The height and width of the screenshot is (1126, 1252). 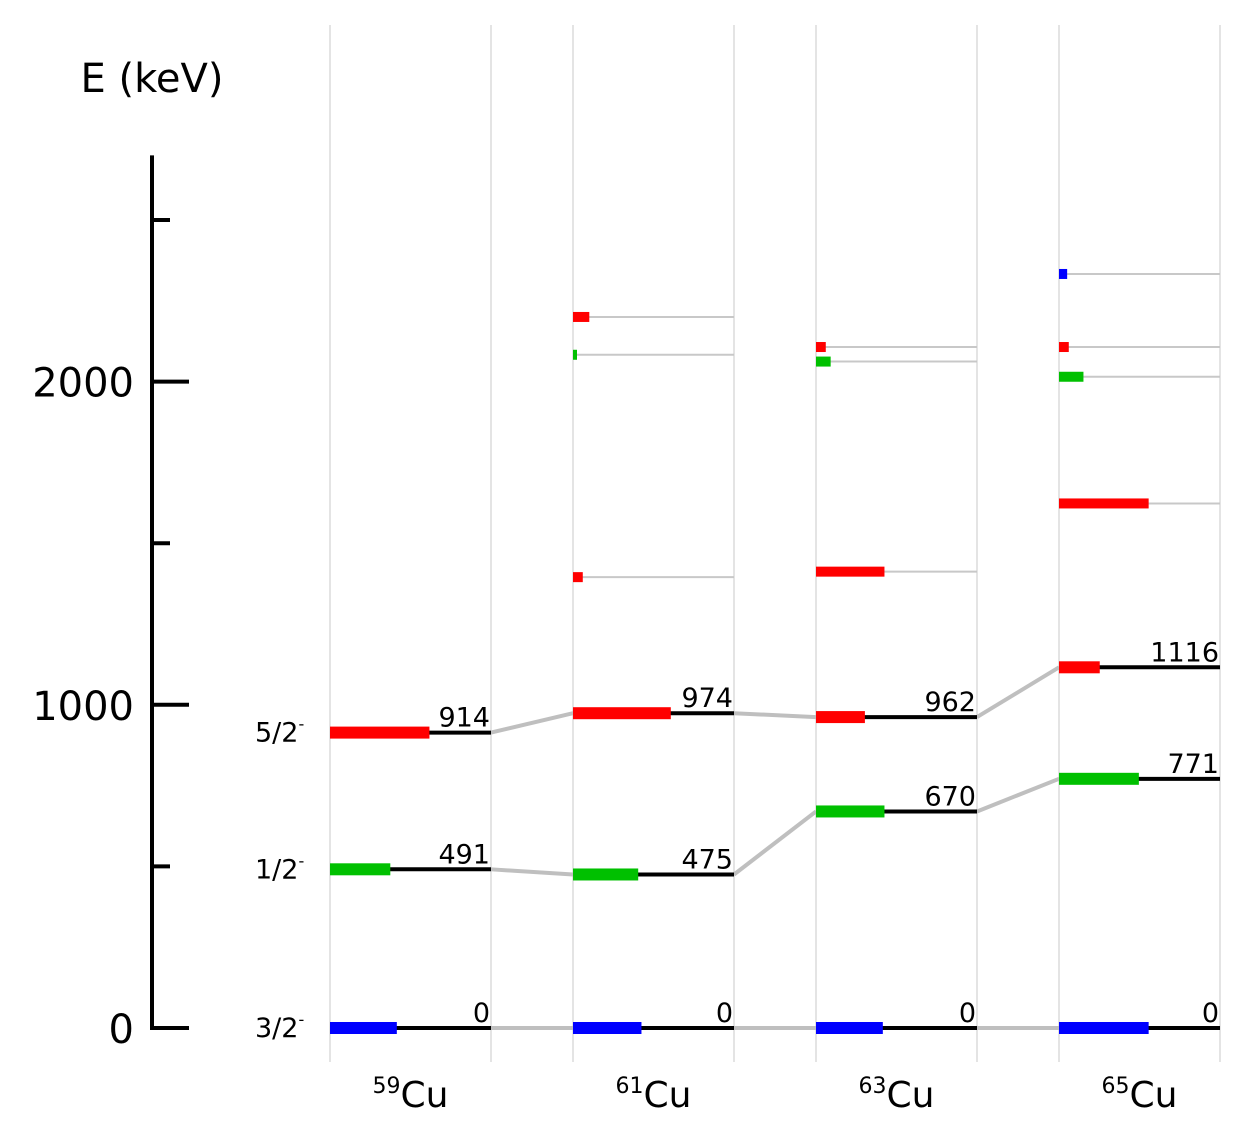 I want to click on y-tick-label: 0, so click(x=121, y=1030).